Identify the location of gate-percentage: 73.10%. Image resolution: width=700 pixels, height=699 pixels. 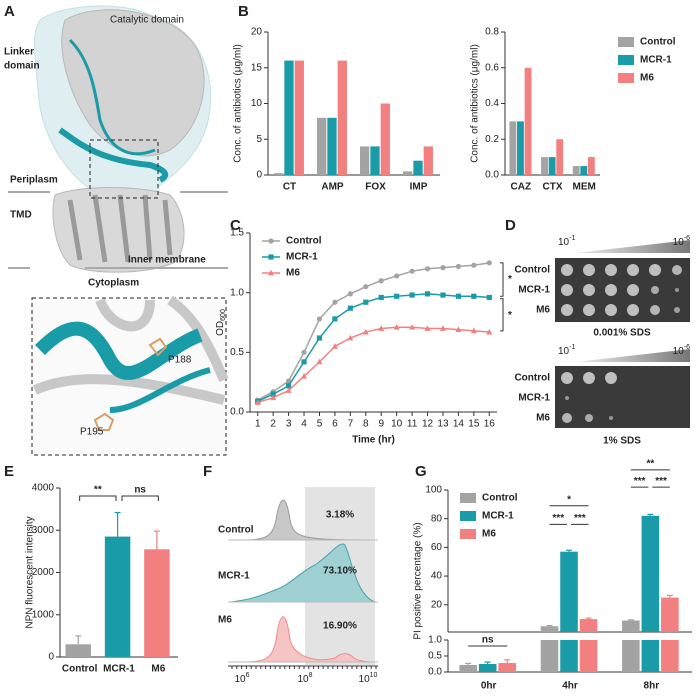
(340, 571).